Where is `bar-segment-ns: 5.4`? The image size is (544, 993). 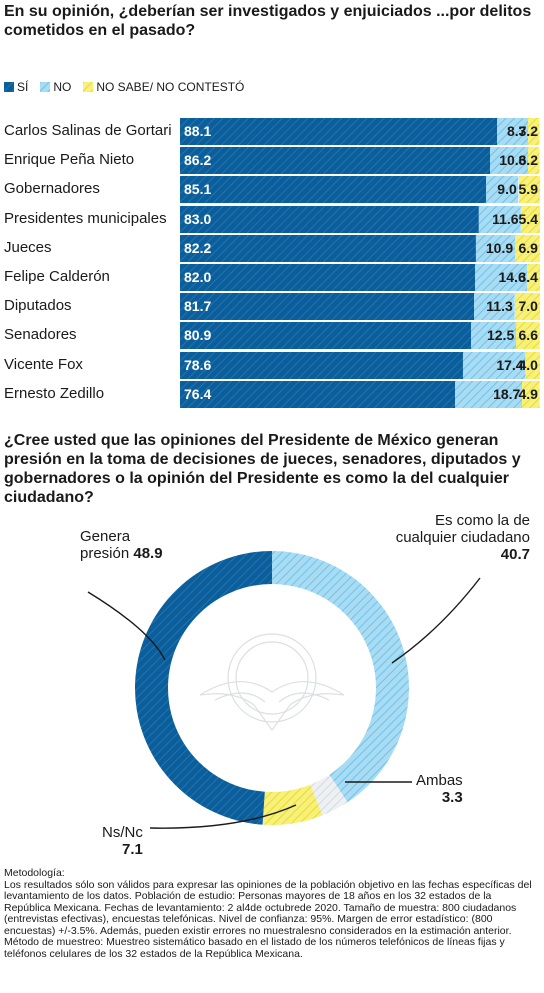
bar-segment-ns: 5.4 is located at coordinates (529, 219).